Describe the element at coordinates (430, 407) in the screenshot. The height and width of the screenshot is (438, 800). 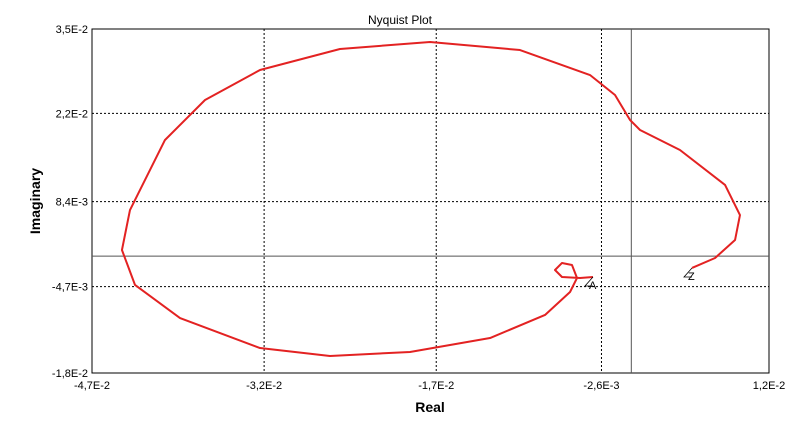
I see `x-axis-label: Real` at that location.